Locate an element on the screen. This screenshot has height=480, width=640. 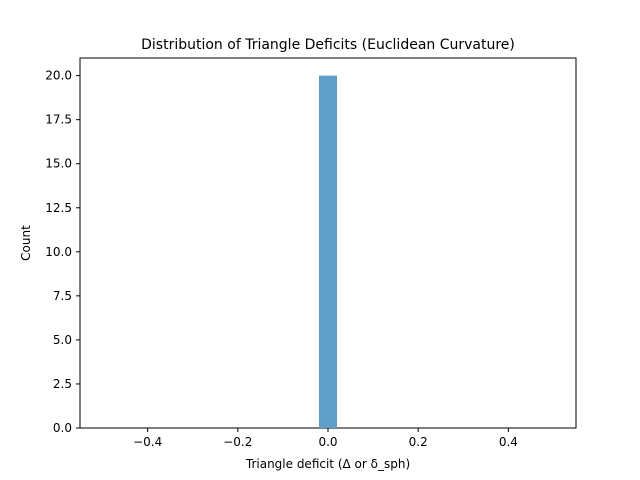
y-tick-label-5: 12.5 is located at coordinates (58, 208).